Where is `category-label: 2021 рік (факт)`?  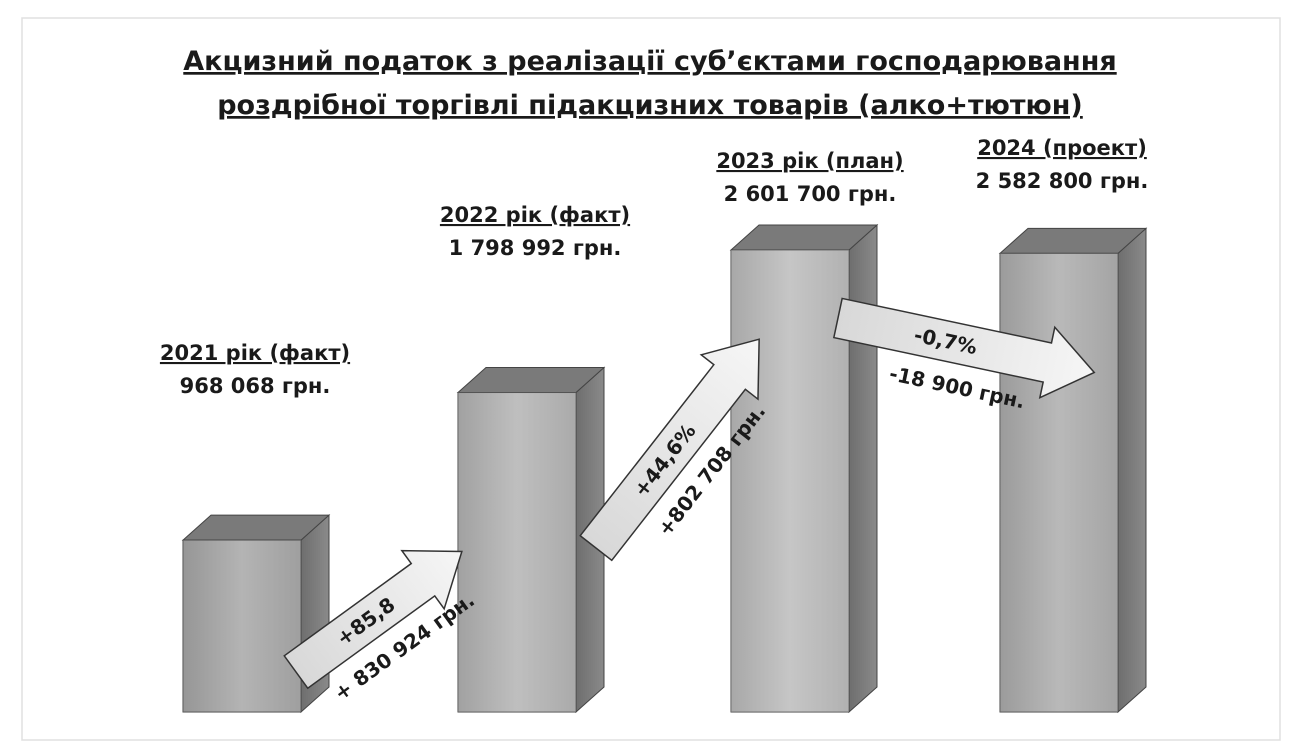 category-label: 2021 рік (факт) is located at coordinates (255, 353).